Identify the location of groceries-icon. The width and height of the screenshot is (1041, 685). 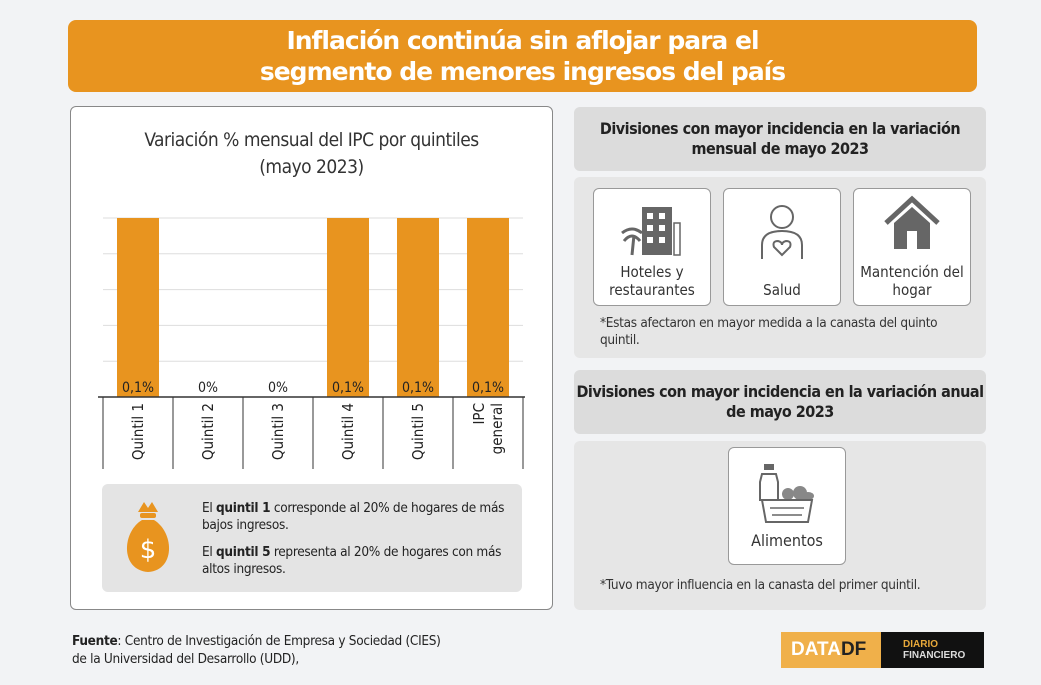
(786, 493).